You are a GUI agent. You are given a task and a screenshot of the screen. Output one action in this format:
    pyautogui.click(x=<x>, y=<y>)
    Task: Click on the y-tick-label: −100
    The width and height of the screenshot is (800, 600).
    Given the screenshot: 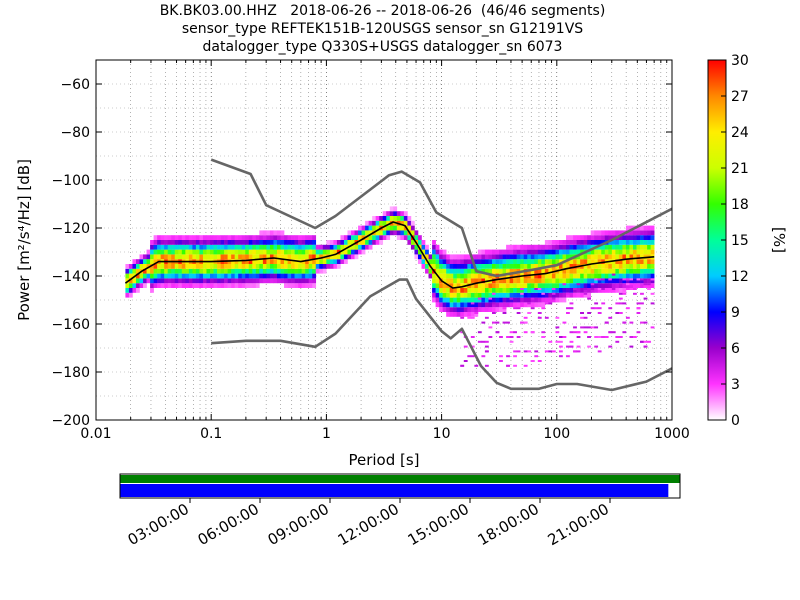 What is the action you would take?
    pyautogui.click(x=71, y=181)
    